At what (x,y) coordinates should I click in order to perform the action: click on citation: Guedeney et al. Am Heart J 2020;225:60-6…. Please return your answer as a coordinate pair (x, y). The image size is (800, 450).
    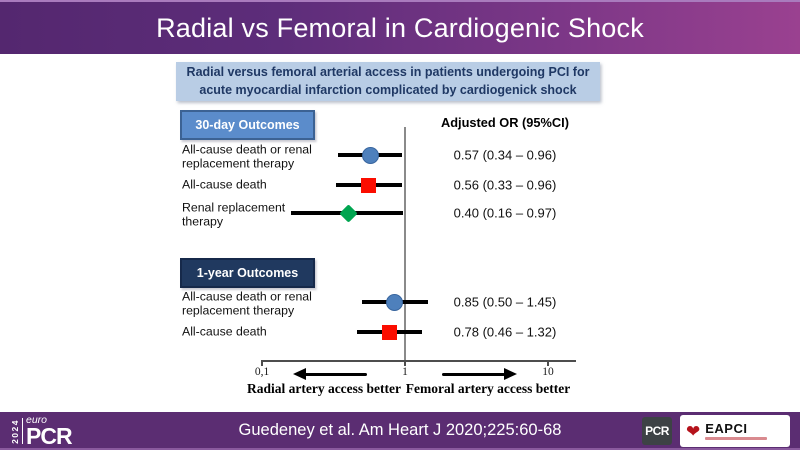
    Looking at the image, I should click on (400, 429).